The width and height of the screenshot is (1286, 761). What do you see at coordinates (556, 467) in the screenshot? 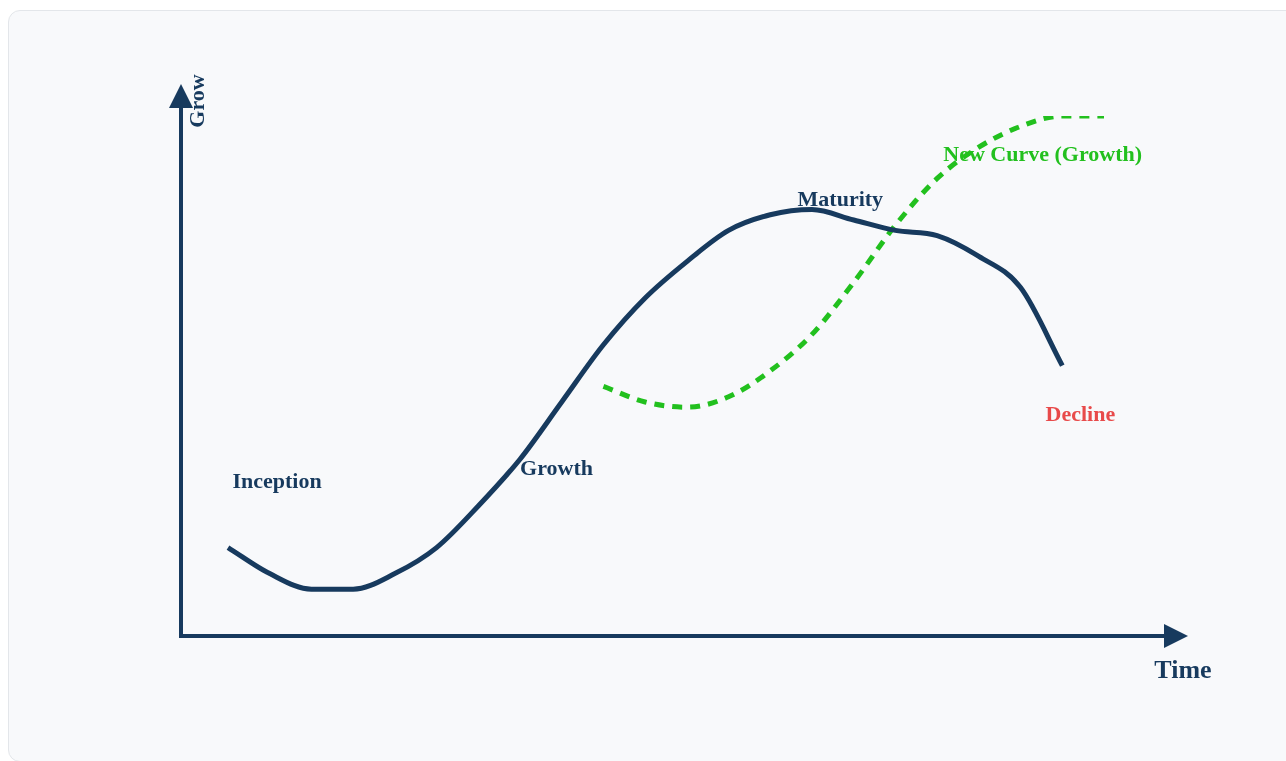
I see `annotation: Growth` at bounding box center [556, 467].